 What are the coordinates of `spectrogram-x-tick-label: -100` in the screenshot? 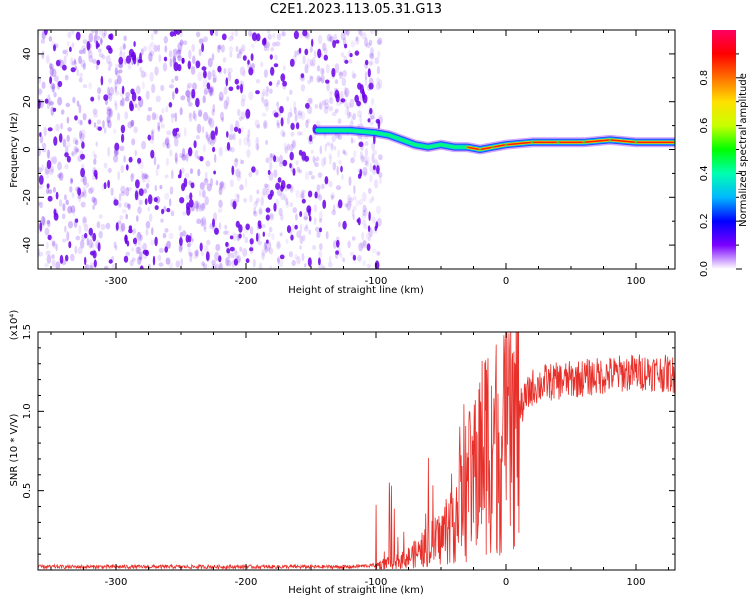 It's located at (376, 281).